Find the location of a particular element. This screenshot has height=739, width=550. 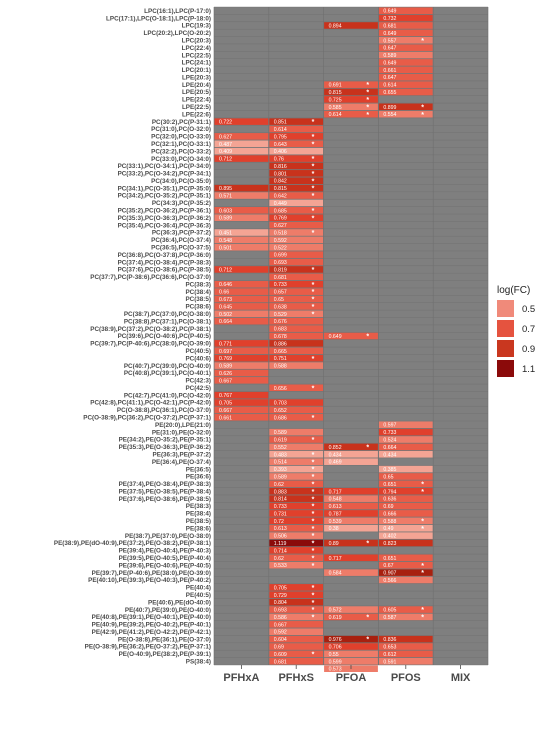

cell-value-label: 0.836 is located at coordinates (389, 640).